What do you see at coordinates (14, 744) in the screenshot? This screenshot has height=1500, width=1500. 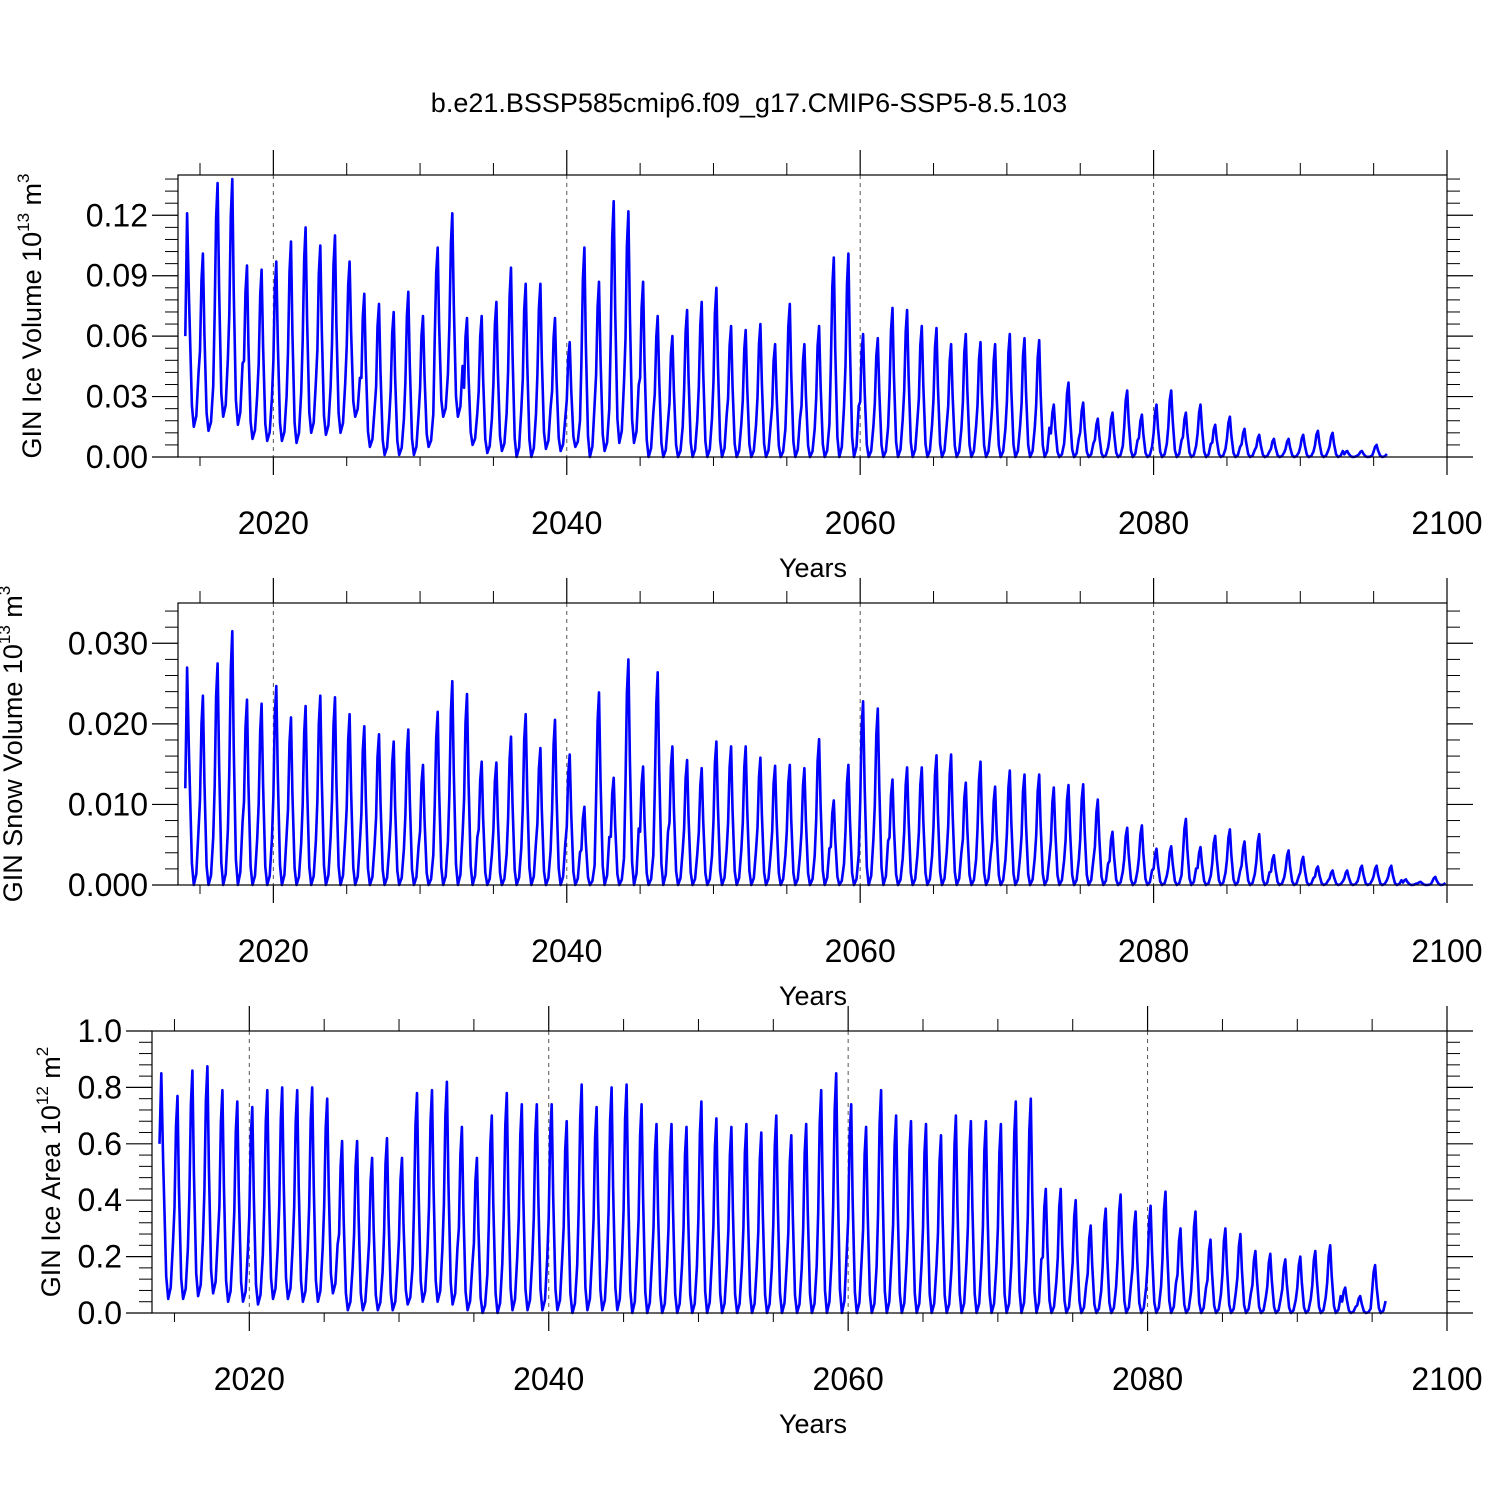 I see `y-axis-label: GIN Snow Volume 1013 m3` at bounding box center [14, 744].